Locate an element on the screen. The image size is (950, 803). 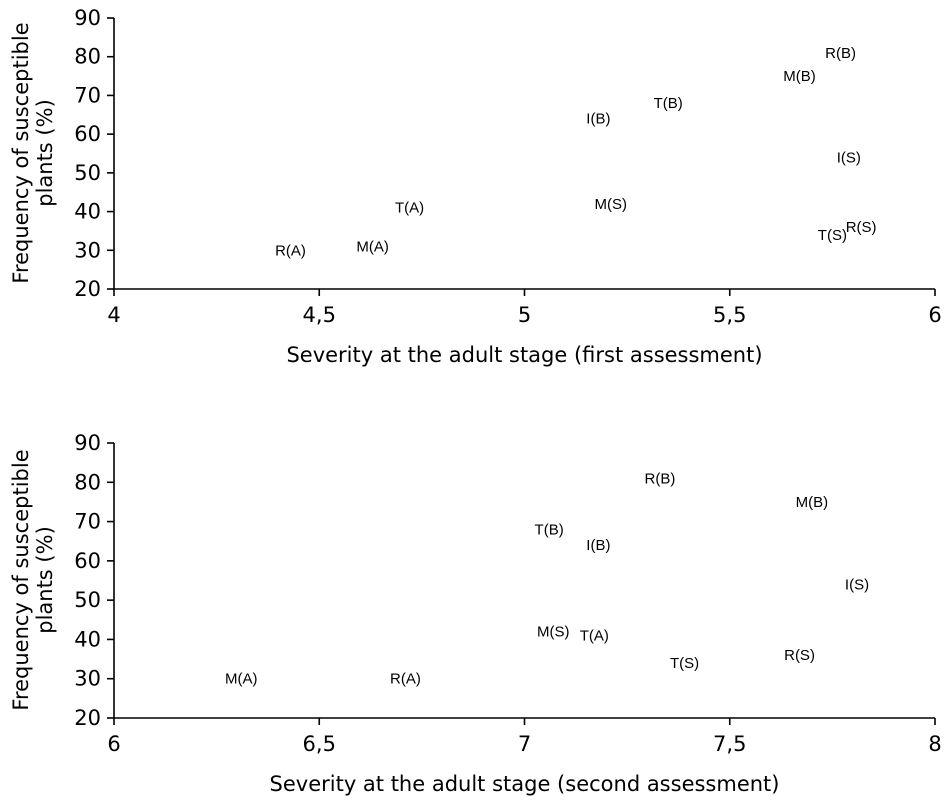
x-tick-label: 5 is located at coordinates (524, 315).